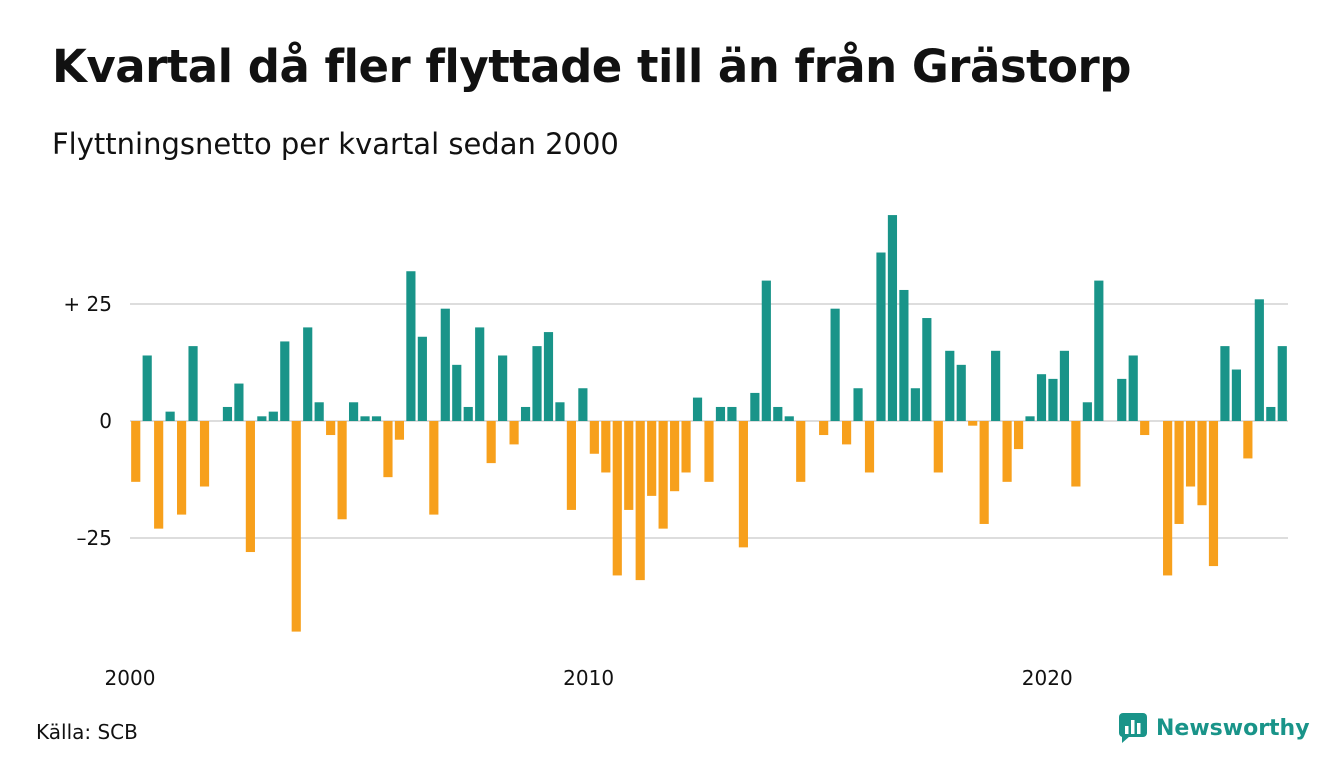  Describe the element at coordinates (1133, 728) in the screenshot. I see `newsworthy-logo-icon` at that location.